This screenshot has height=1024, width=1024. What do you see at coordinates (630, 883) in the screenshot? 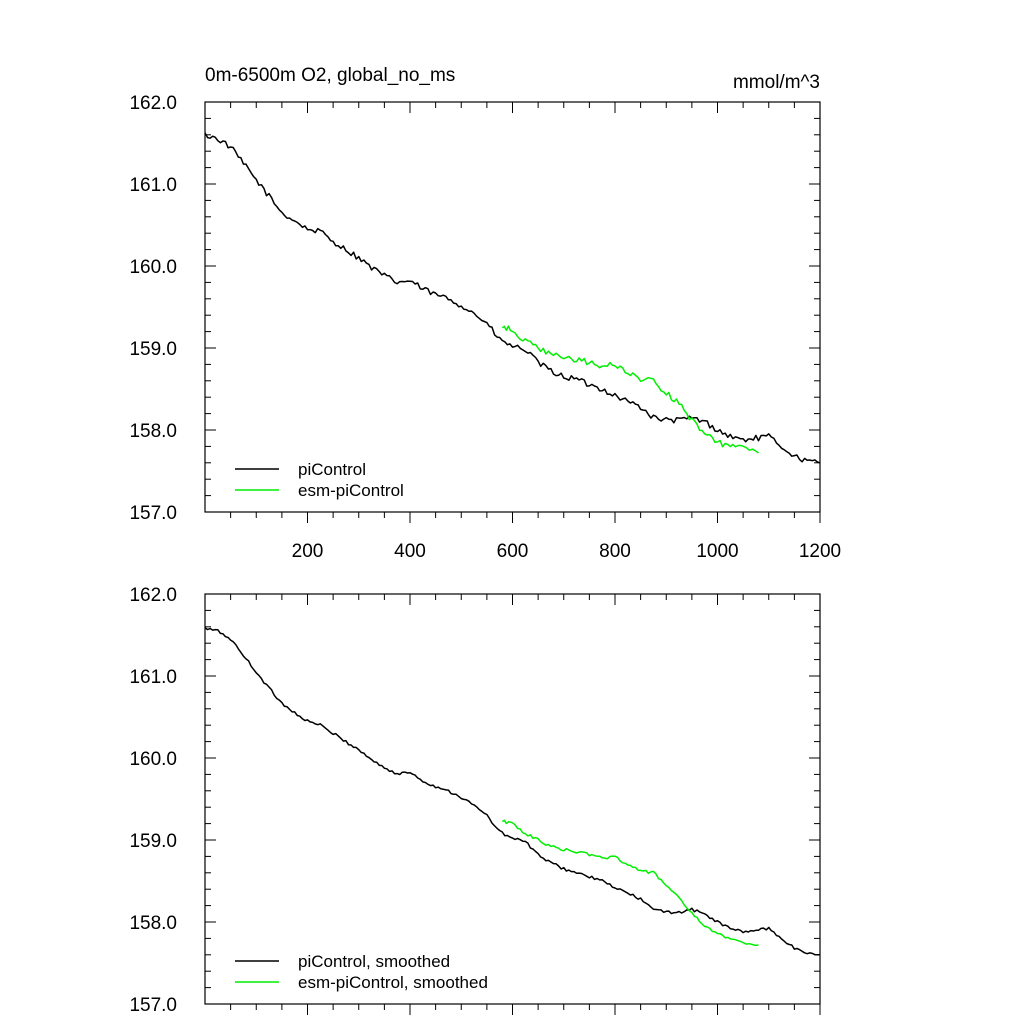
I see `series-line-esm-picontrol-smoothed` at bounding box center [630, 883].